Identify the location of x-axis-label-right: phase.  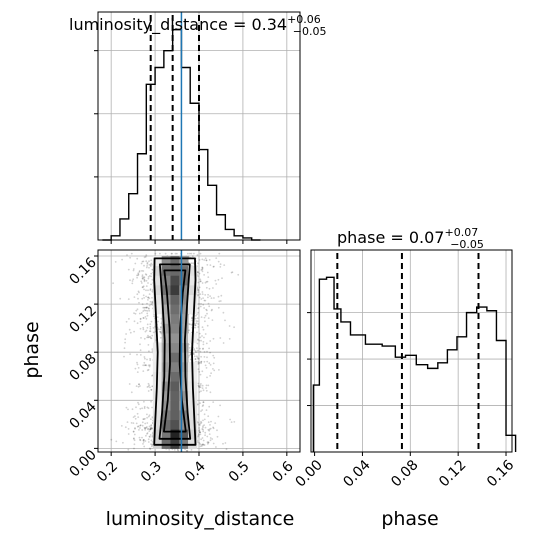
(409, 519).